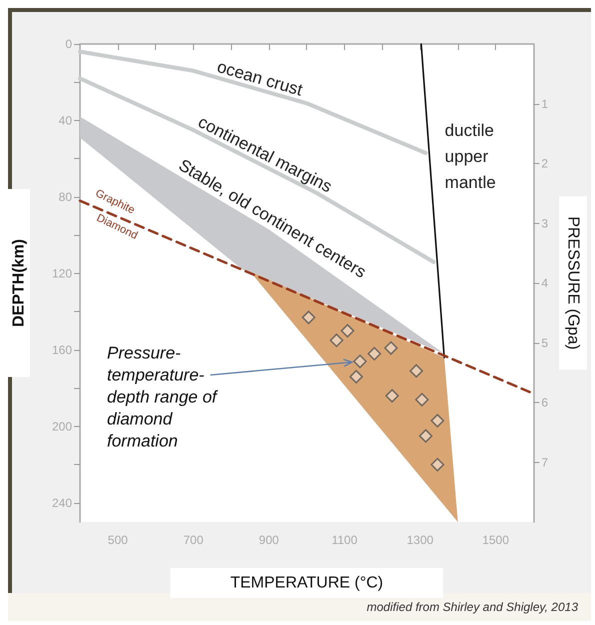 The height and width of the screenshot is (625, 595). What do you see at coordinates (544, 343) in the screenshot?
I see `y2-tick-label: 5` at bounding box center [544, 343].